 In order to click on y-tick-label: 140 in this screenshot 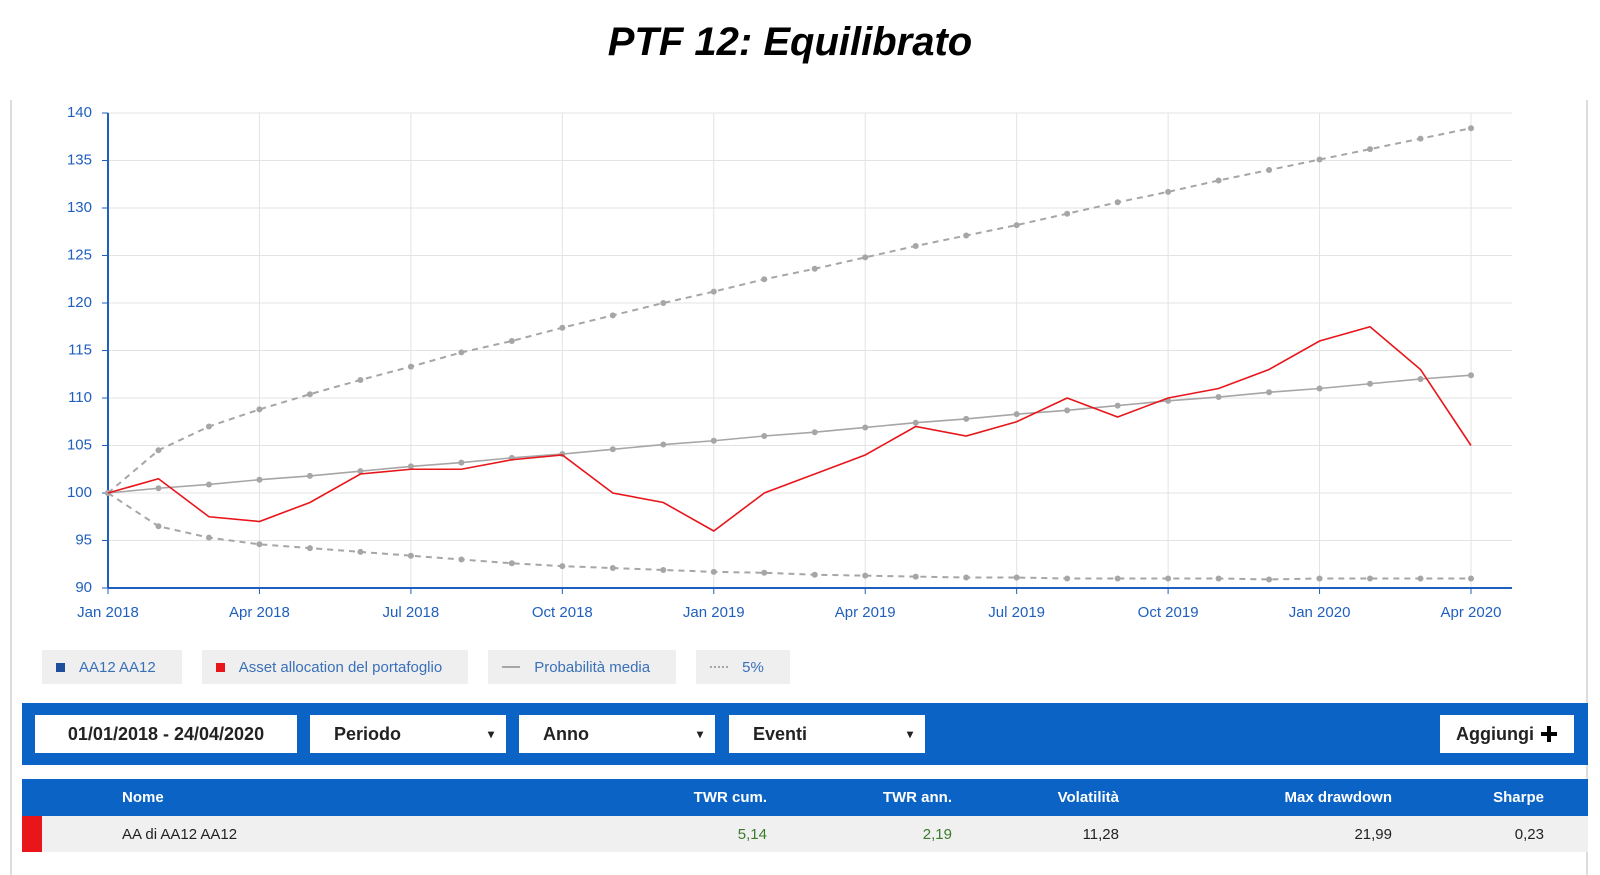, I will do `click(79, 112)`.